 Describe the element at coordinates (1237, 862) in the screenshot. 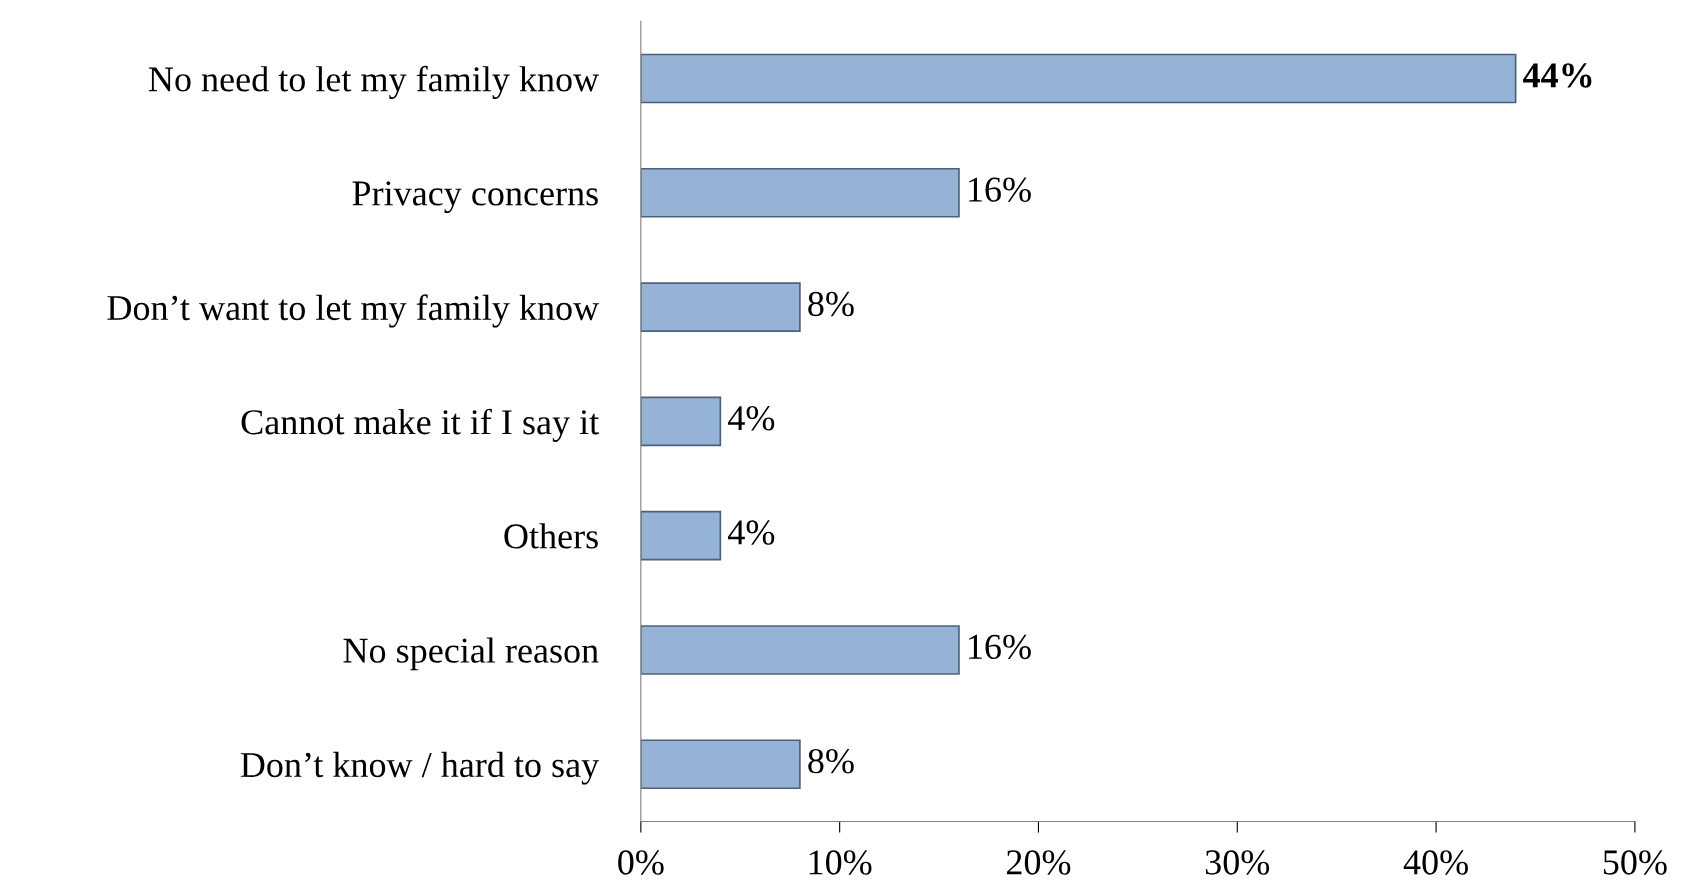

I see `x-tick-label: 30%` at that location.